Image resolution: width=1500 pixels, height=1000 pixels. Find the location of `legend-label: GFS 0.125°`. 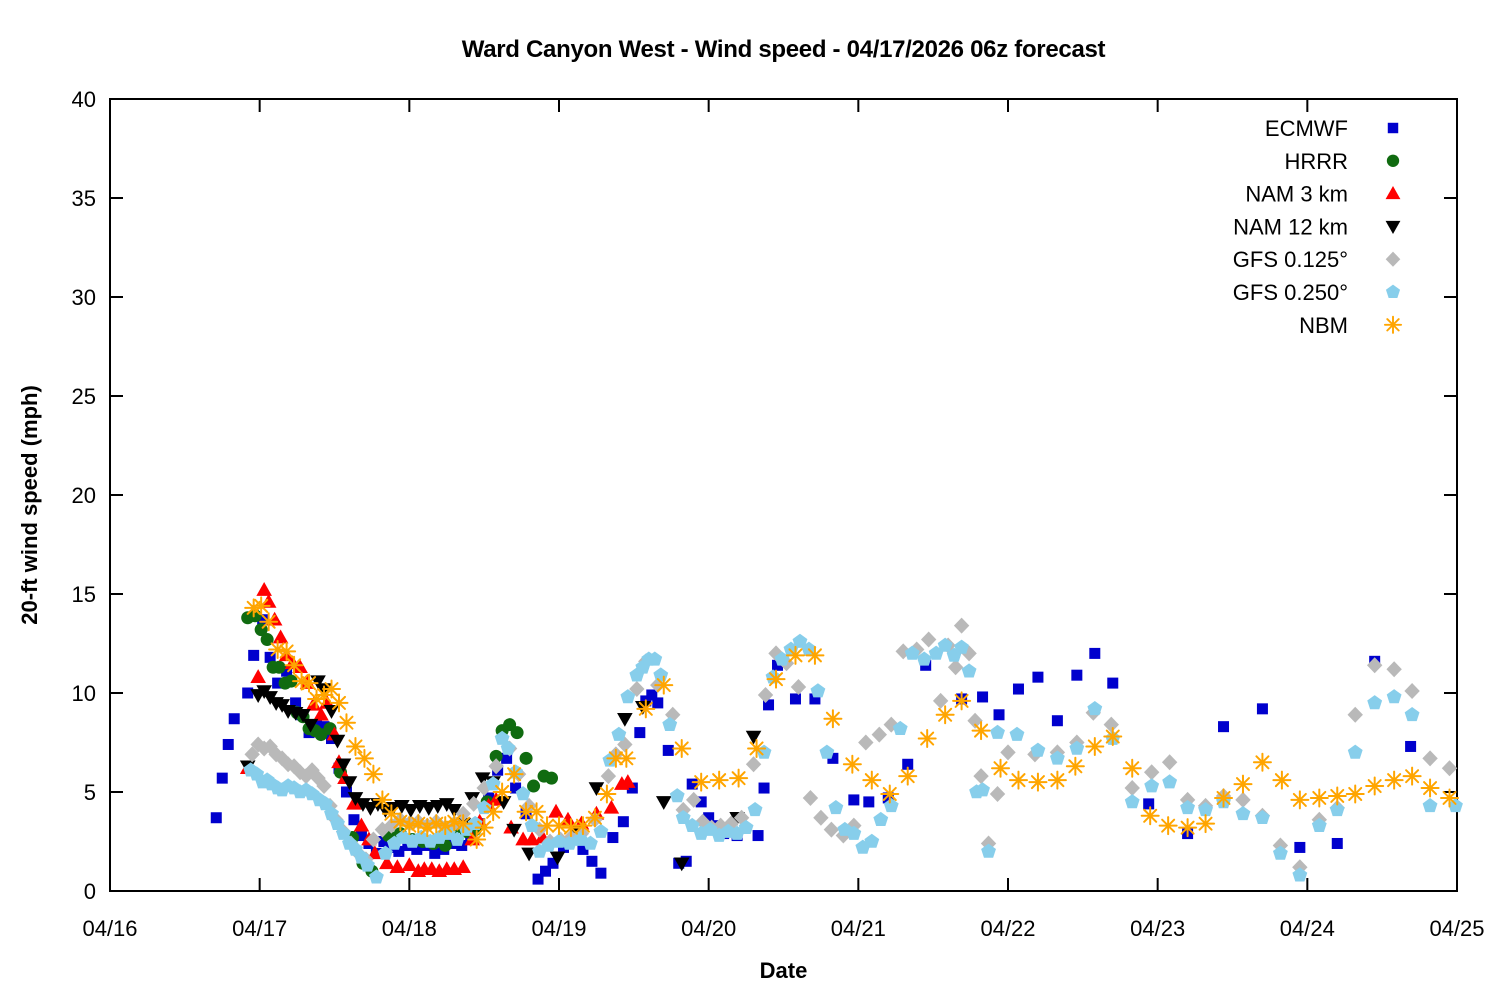

legend-label: GFS 0.125° is located at coordinates (1290, 259).